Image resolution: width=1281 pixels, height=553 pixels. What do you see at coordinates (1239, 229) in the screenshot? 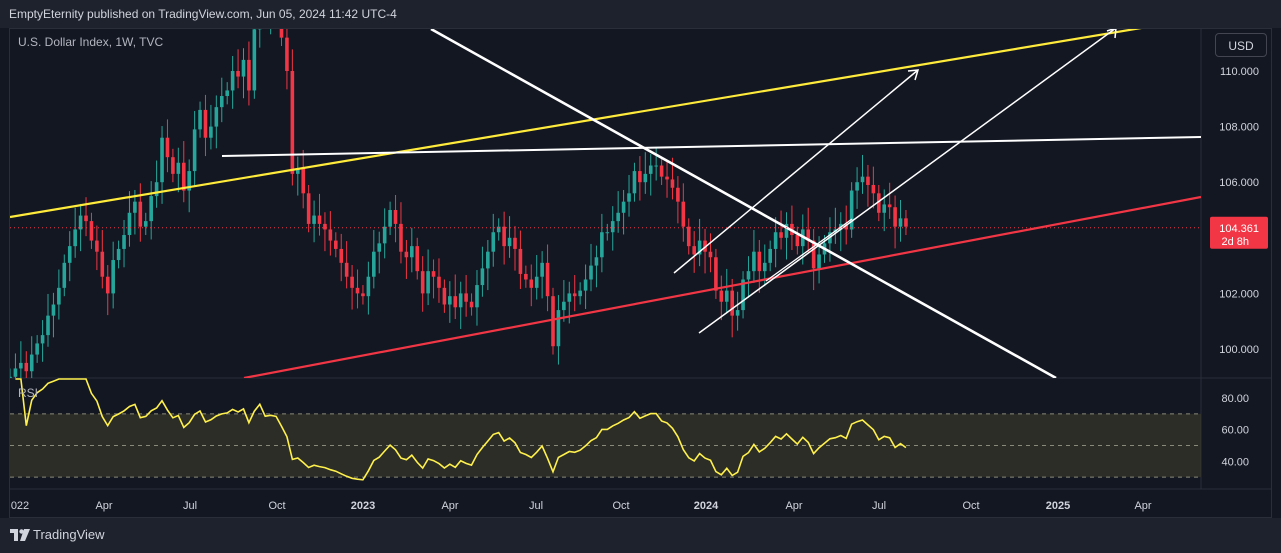
I see `last-price-label: 104.361` at bounding box center [1239, 229].